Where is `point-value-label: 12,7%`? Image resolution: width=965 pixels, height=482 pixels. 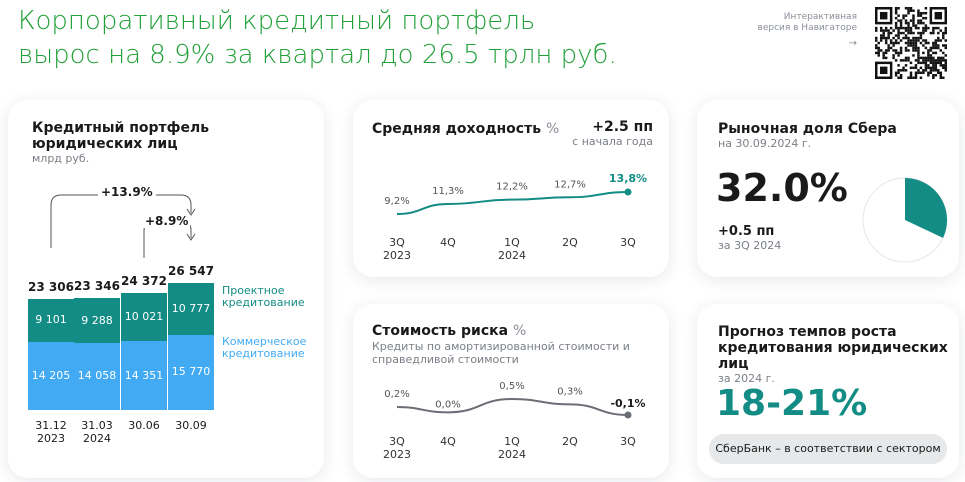 point-value-label: 12,7% is located at coordinates (570, 184).